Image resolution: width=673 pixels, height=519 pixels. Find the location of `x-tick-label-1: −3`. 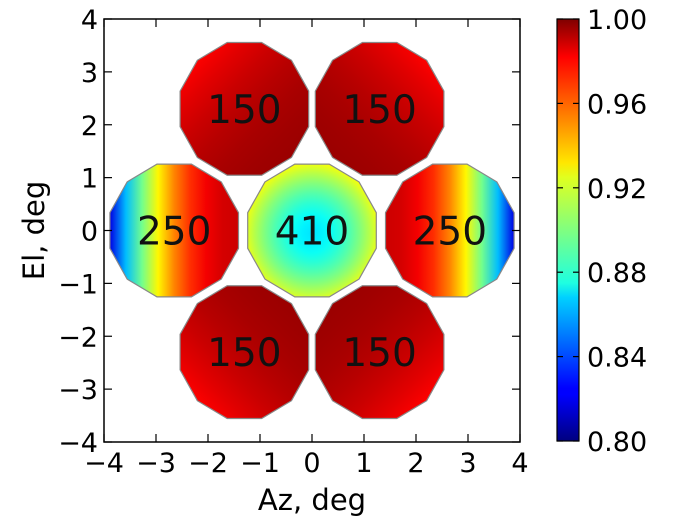

x-tick-label-1: −3 is located at coordinates (156, 463).